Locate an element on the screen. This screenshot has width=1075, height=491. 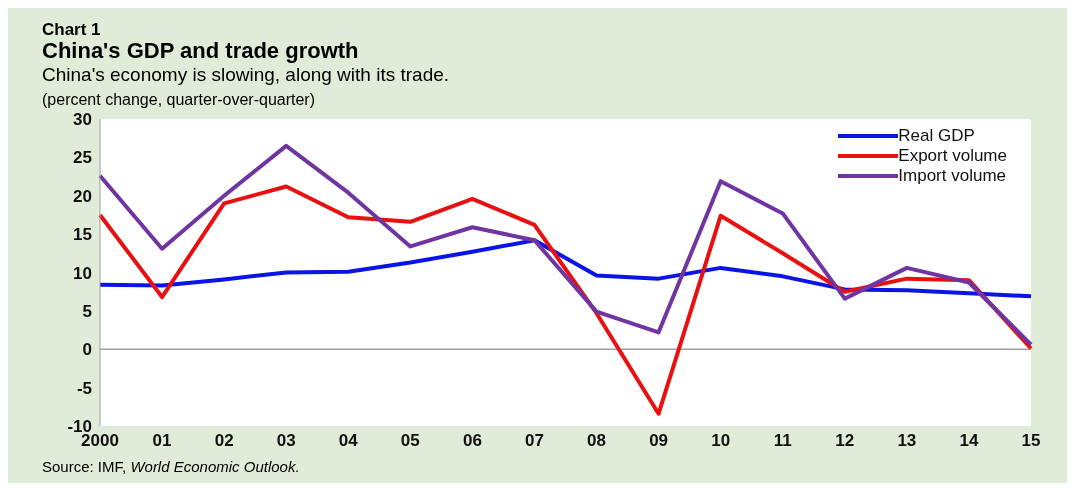
x-tick-label: 01 is located at coordinates (162, 441).